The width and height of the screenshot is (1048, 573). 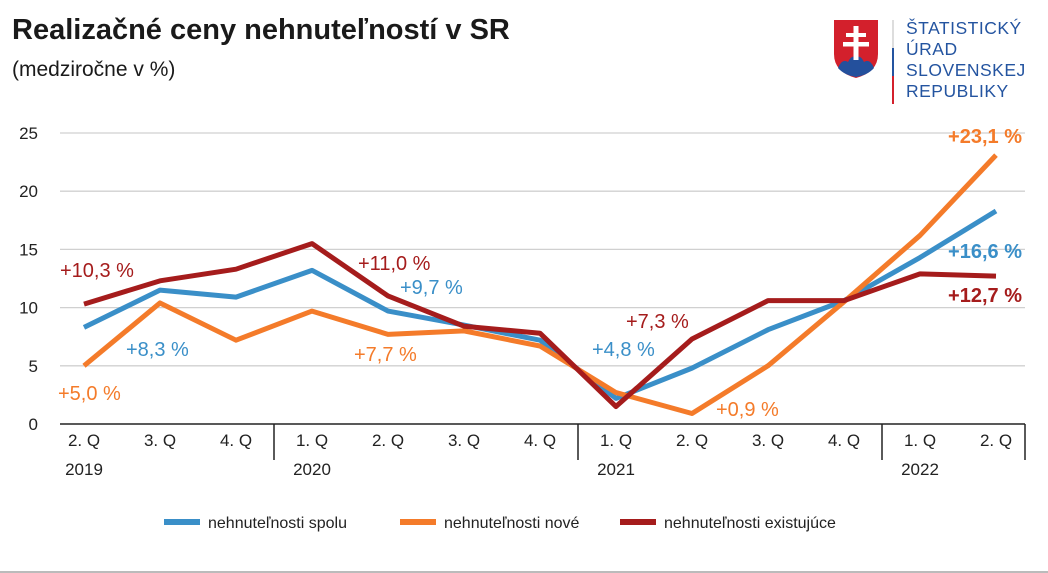 What do you see at coordinates (261, 30) in the screenshot?
I see `chart-title: Realizačné ceny nehnuteľností v SR` at bounding box center [261, 30].